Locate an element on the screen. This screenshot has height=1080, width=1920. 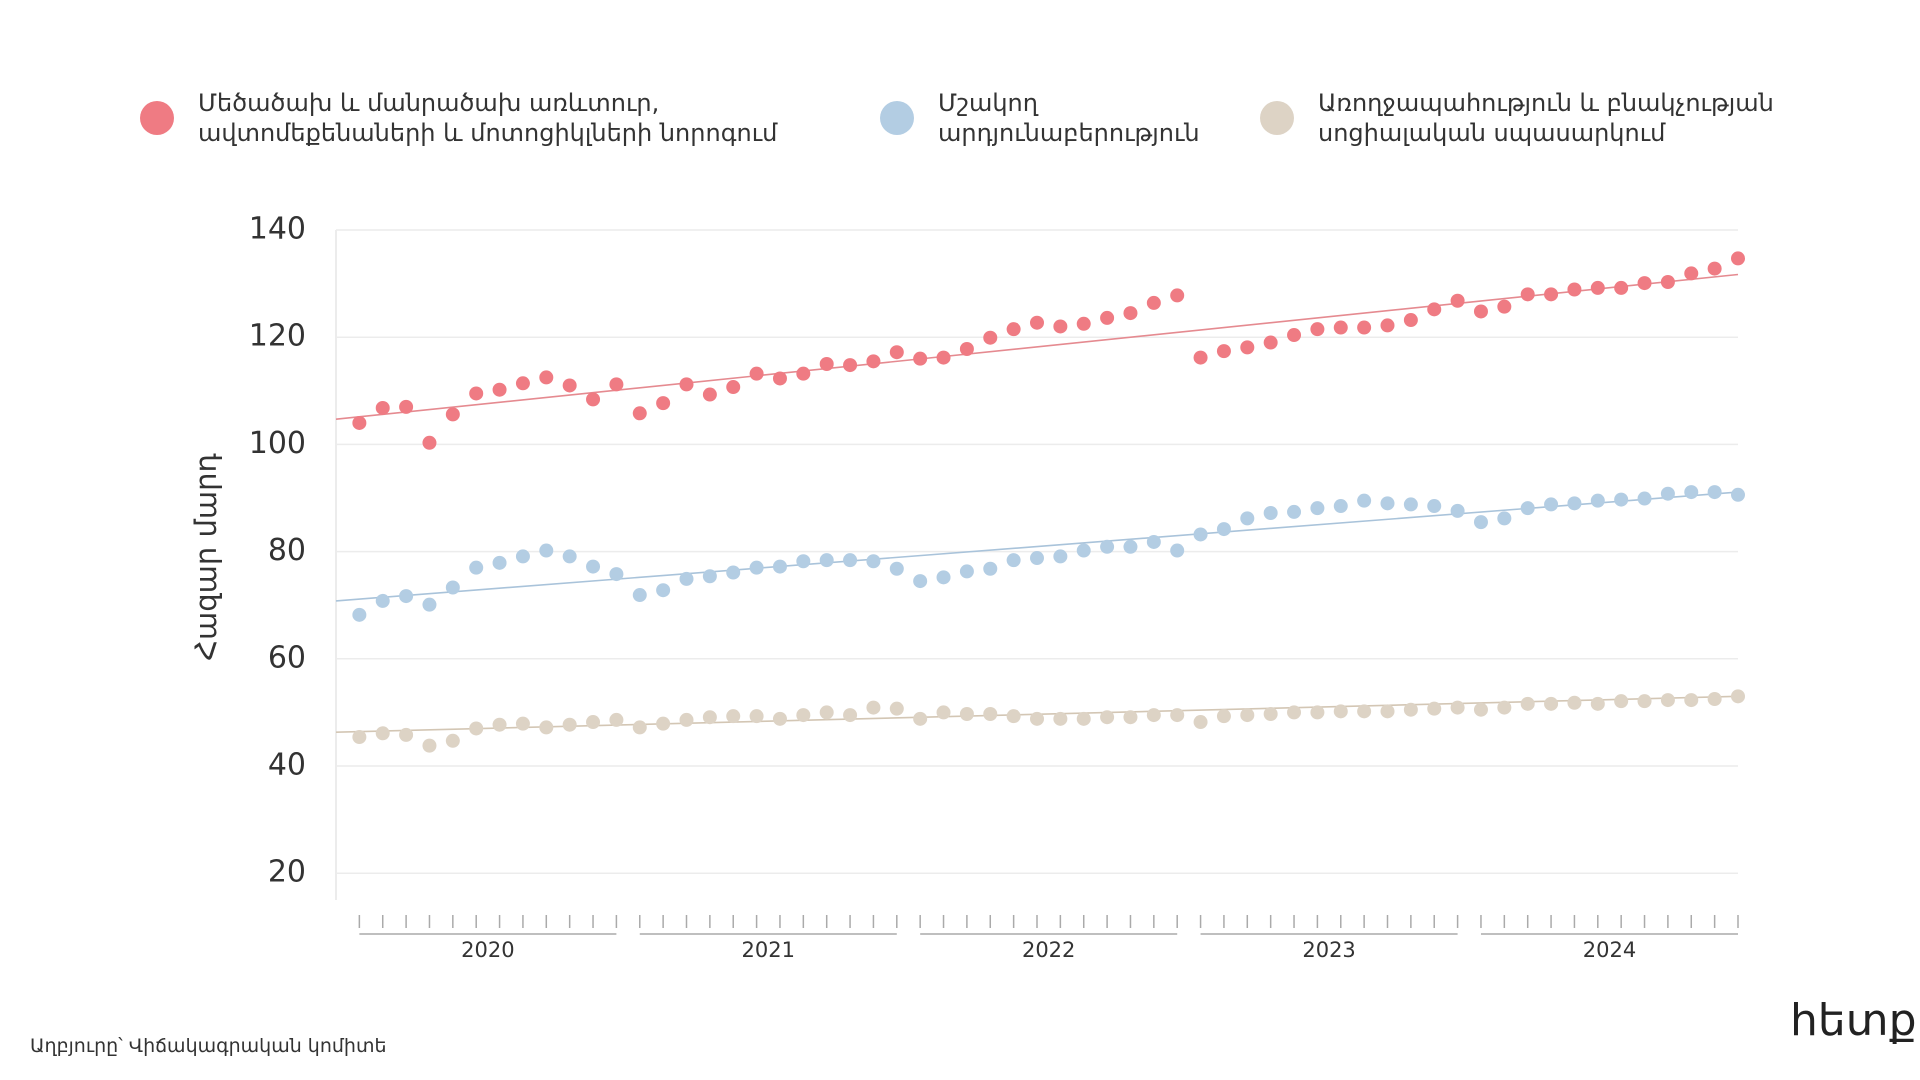
legend-label: Մշակող արդյունաբերություն is located at coordinates (1069, 118).